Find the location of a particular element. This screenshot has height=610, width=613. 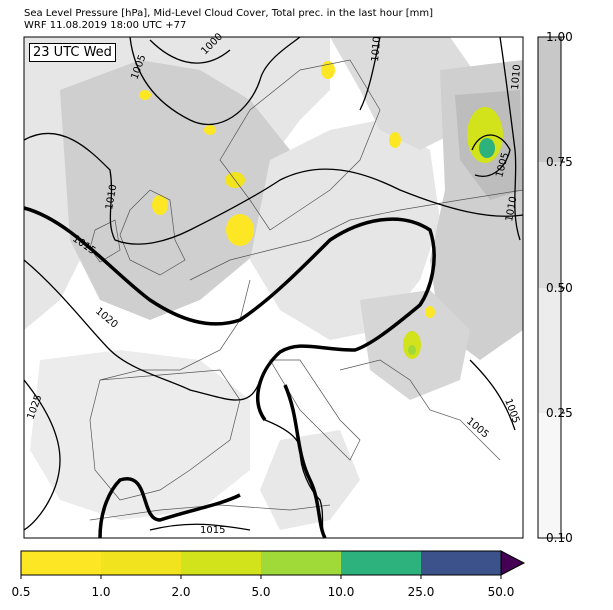

isobar-bold-africa is located at coordinates (169, 507).